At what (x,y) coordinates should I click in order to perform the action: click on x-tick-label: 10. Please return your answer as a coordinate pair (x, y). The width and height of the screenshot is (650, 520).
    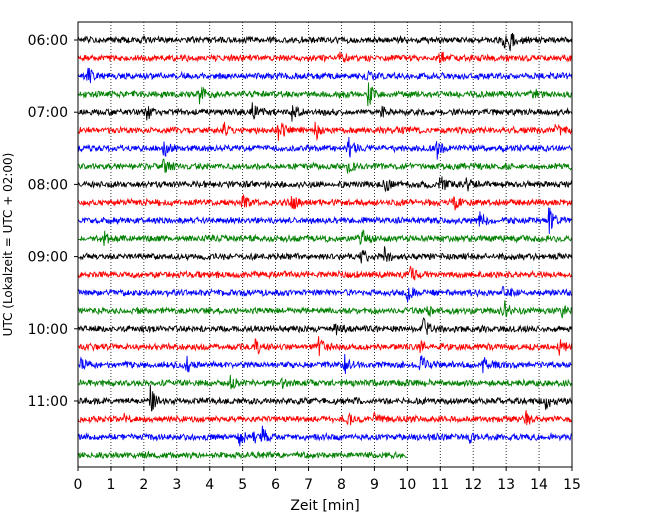
    Looking at the image, I should click on (407, 485).